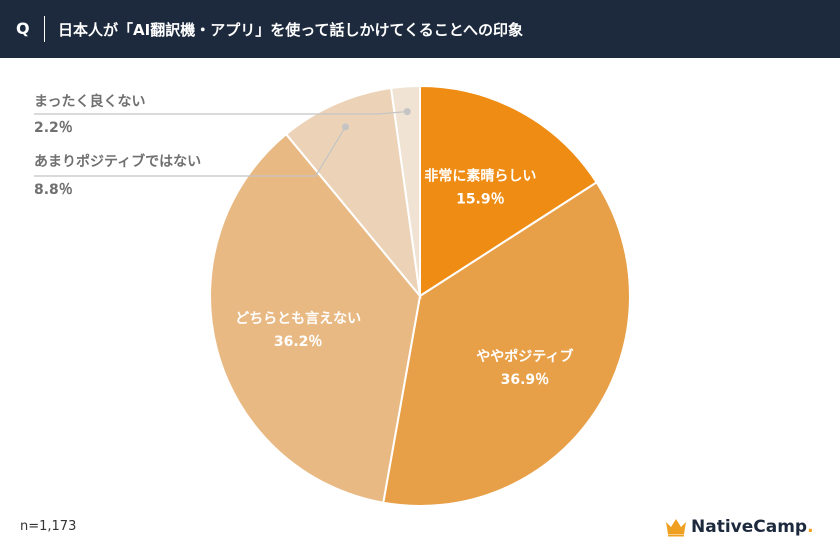 This screenshot has width=840, height=560. I want to click on slice-label-2: ややポジティブ, so click(524, 356).